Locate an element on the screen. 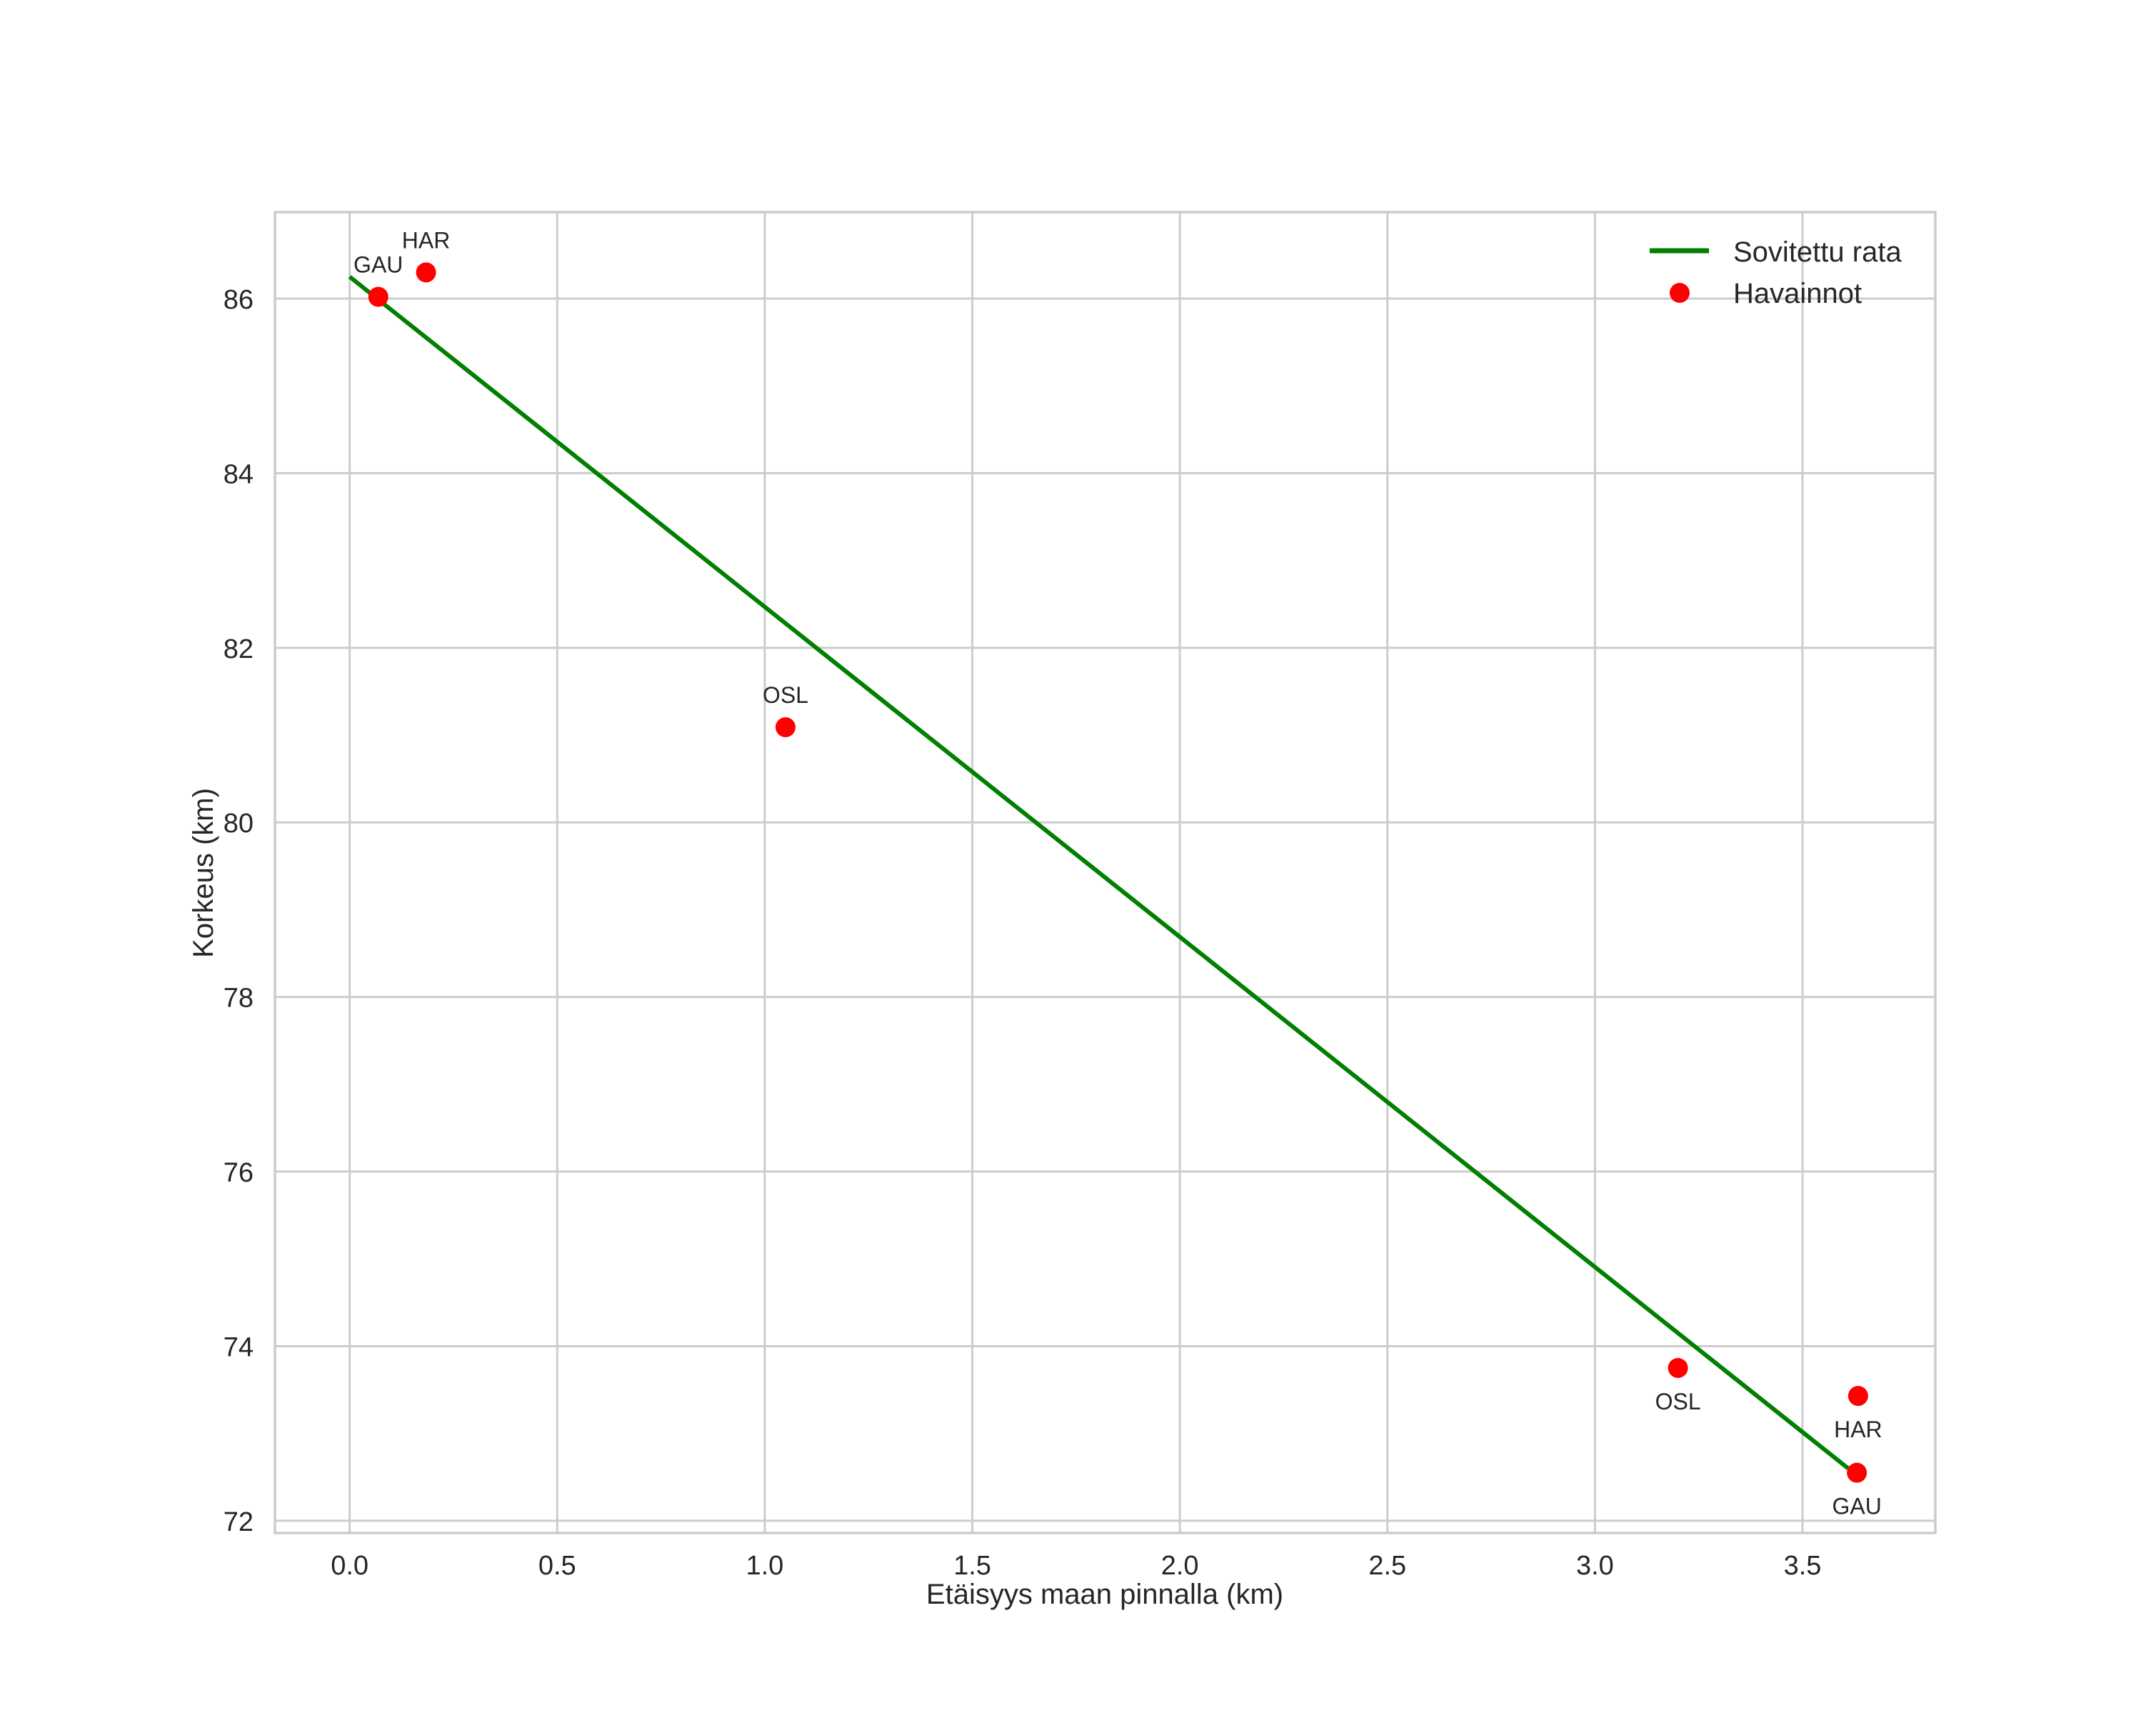  y-tick-label: 82 is located at coordinates (239, 649).